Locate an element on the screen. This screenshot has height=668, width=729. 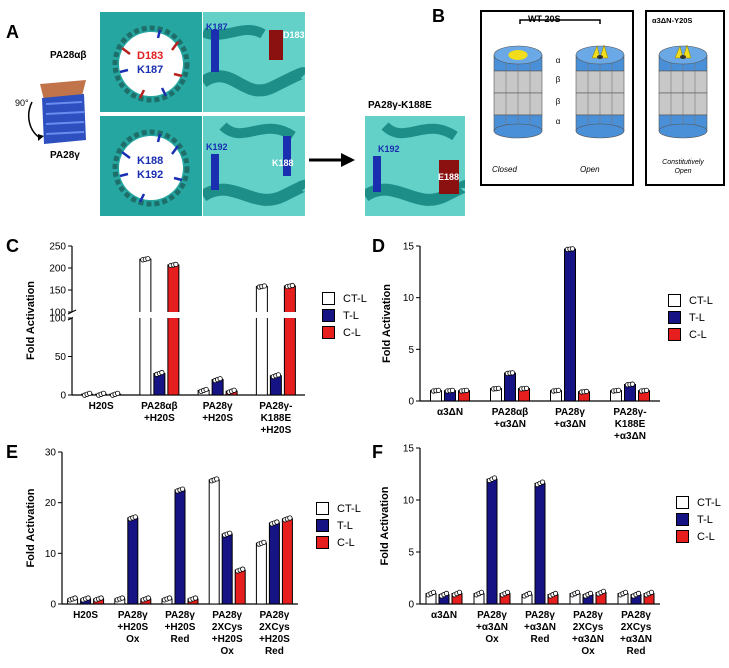
structure-top-right is located at coordinates (254, 62).